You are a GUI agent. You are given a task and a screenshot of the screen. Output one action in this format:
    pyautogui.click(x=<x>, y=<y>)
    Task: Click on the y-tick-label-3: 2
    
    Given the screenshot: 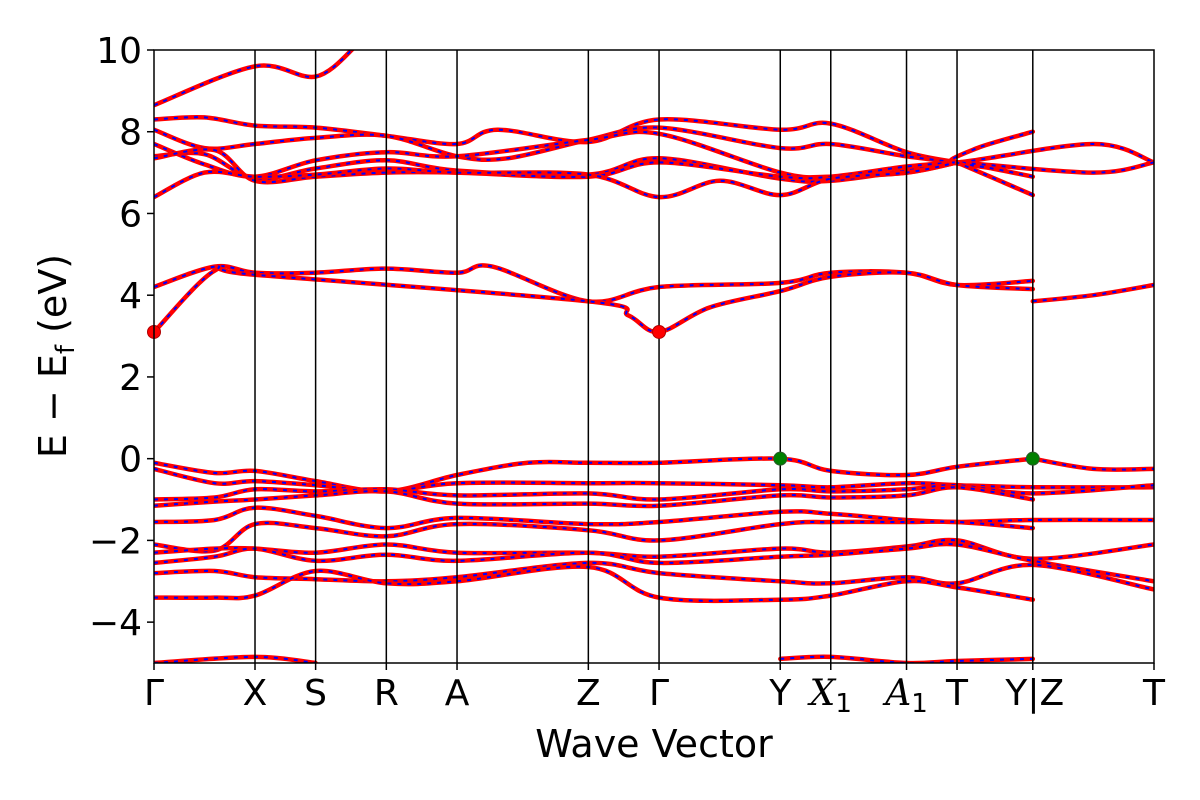 What is the action you would take?
    pyautogui.click(x=130, y=378)
    